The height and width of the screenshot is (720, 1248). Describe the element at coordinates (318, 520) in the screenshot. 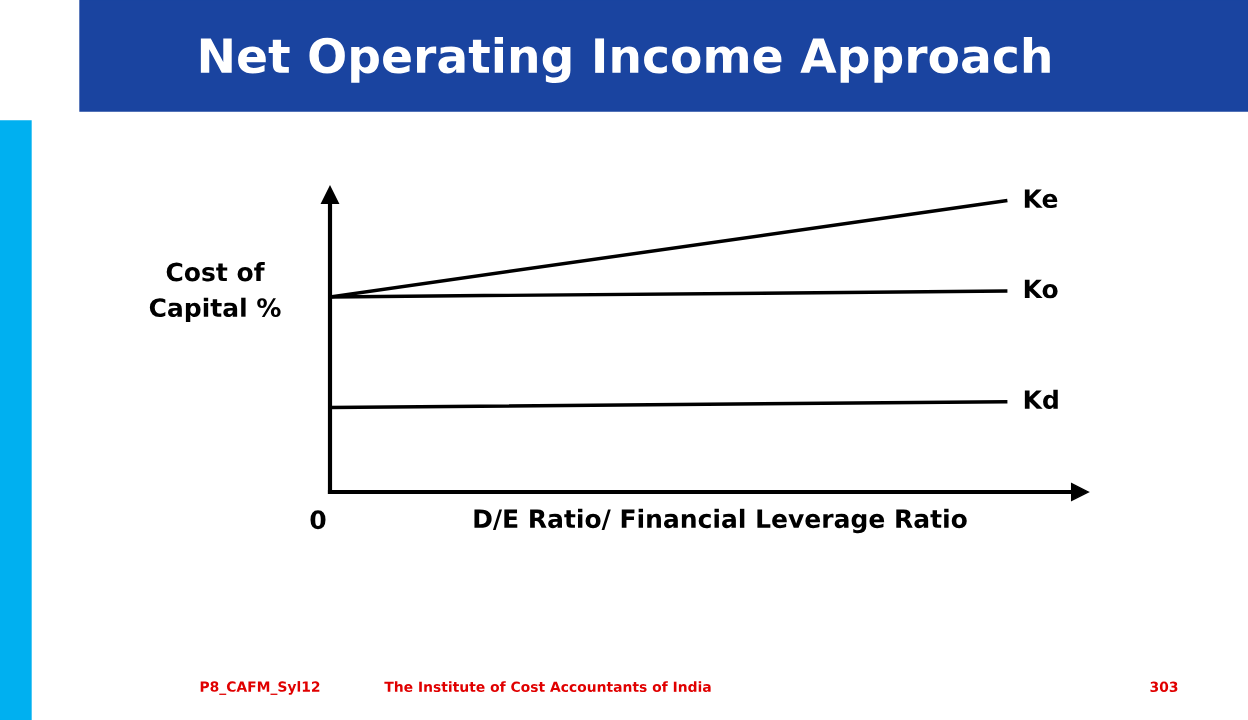

I see `text: 0` at that location.